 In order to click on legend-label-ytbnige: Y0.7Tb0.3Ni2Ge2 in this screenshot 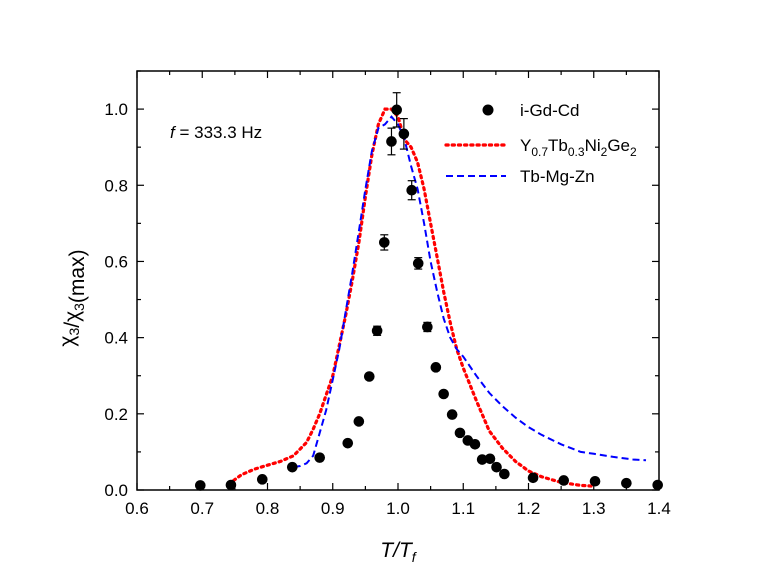, I will do `click(578, 147)`.